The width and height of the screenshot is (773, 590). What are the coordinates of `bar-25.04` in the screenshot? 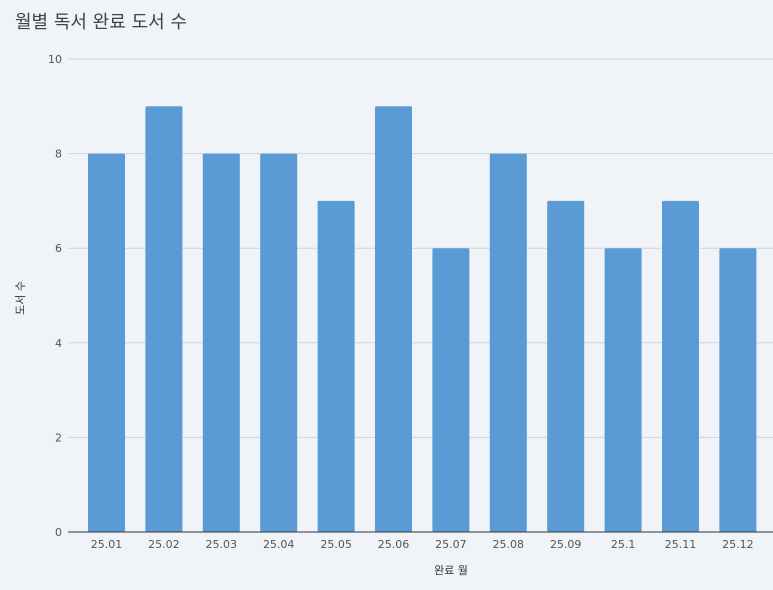 It's located at (279, 342).